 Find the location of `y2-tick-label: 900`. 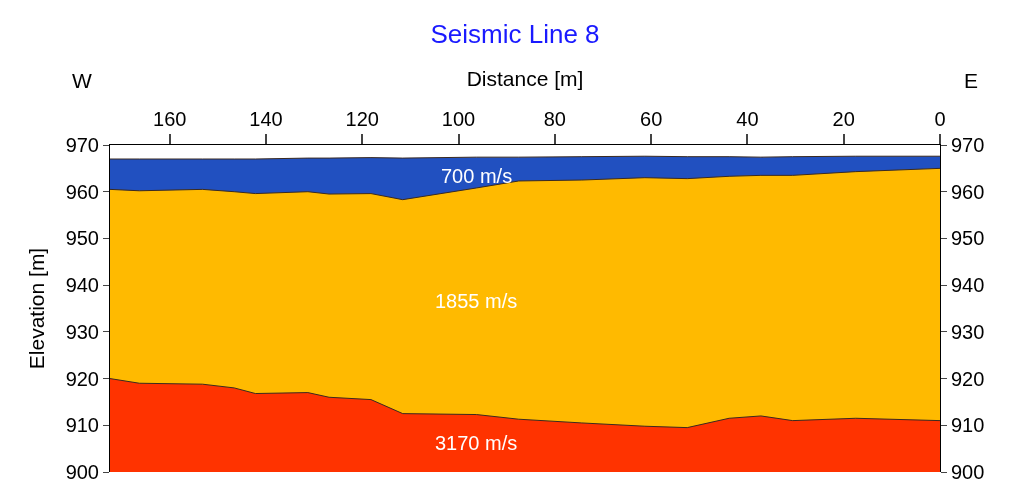

y2-tick-label: 900 is located at coordinates (968, 472).